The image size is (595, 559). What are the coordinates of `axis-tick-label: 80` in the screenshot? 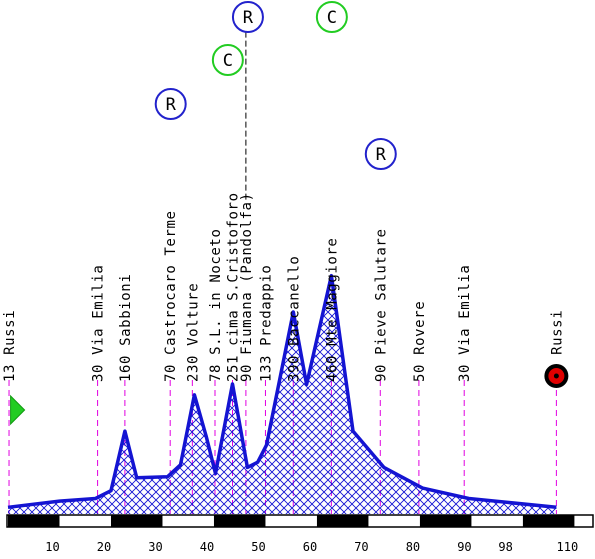 It's located at (413, 547).